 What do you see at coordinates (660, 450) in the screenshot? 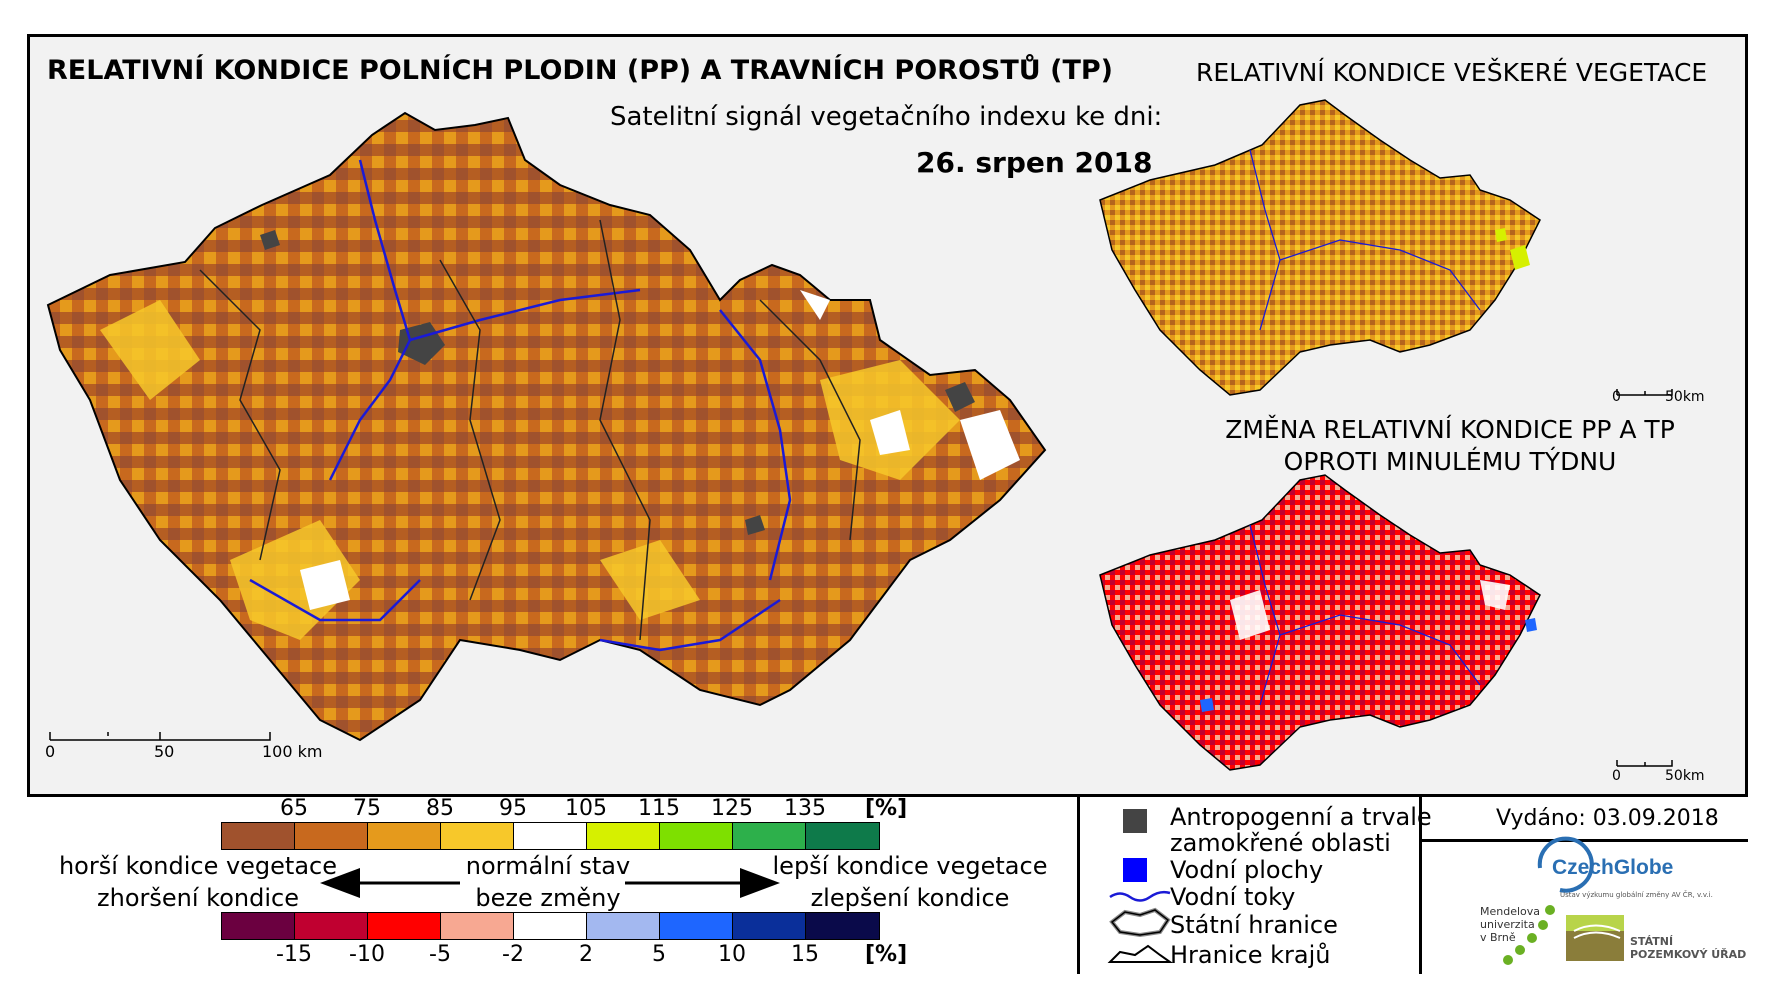
I see `white-patches` at bounding box center [660, 450].